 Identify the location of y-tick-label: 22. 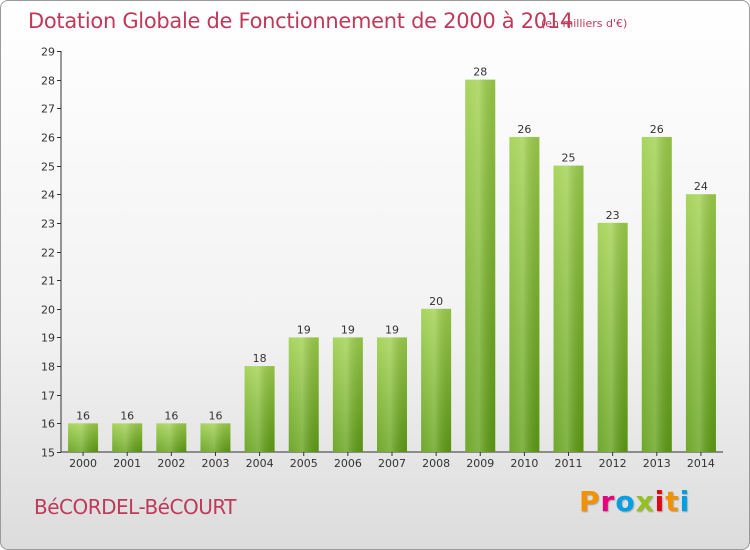
(48, 253).